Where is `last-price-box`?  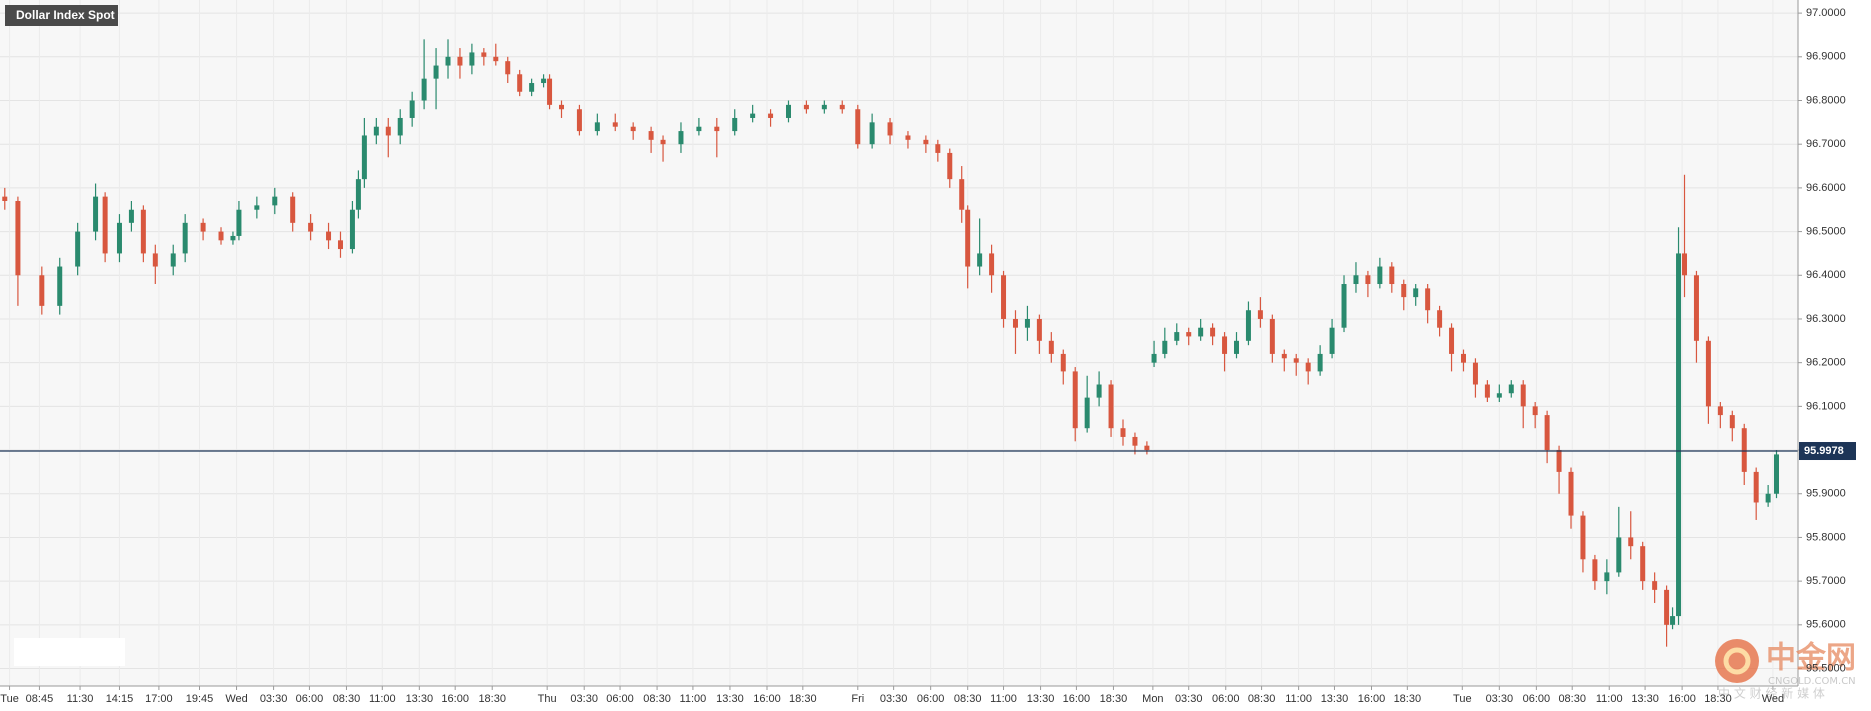 last-price-box is located at coordinates (1827, 451).